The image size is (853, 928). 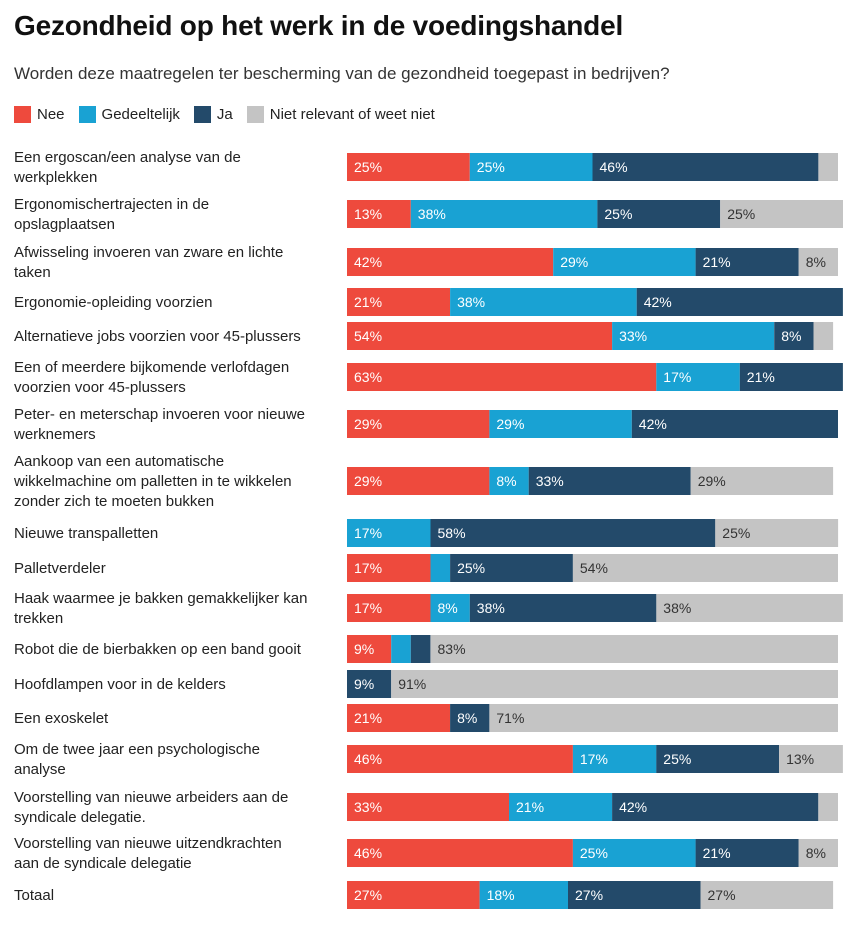 I want to click on data-label-ja: 33%, so click(x=550, y=481).